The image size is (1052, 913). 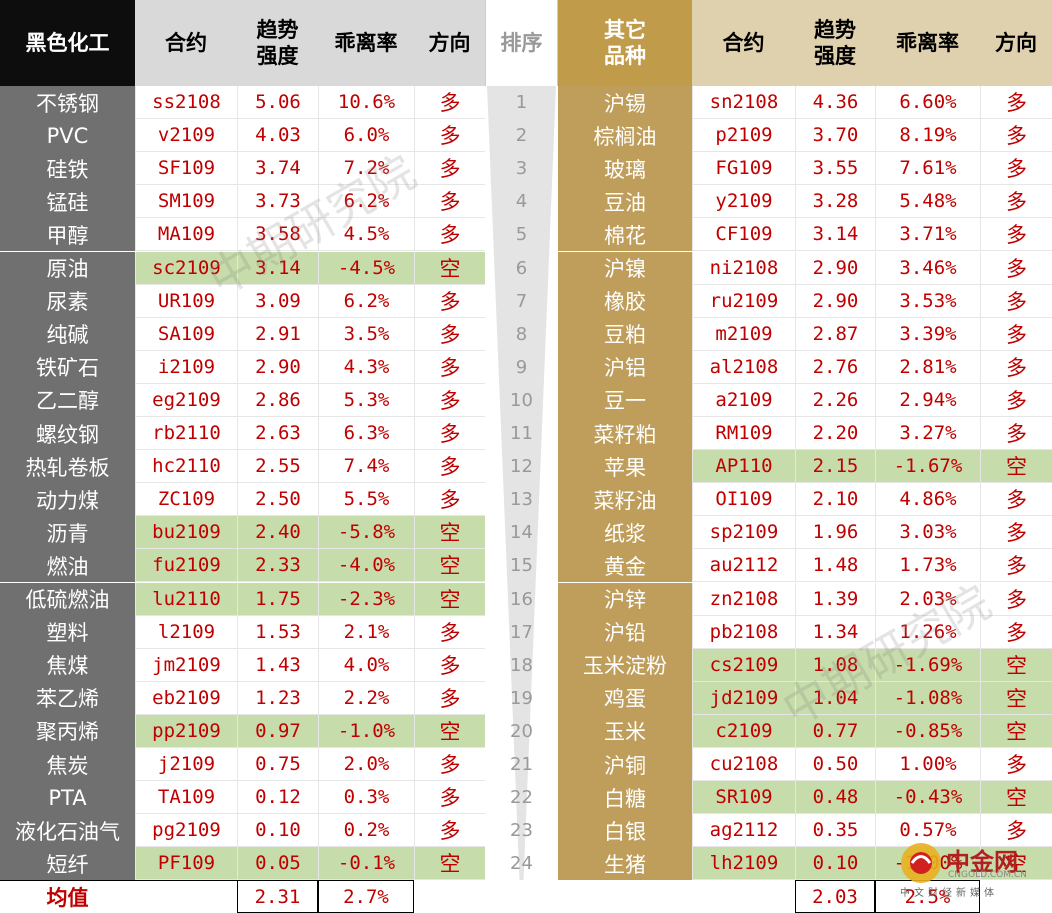 What do you see at coordinates (186, 235) in the screenshot?
I see `left-contract: MA109` at bounding box center [186, 235].